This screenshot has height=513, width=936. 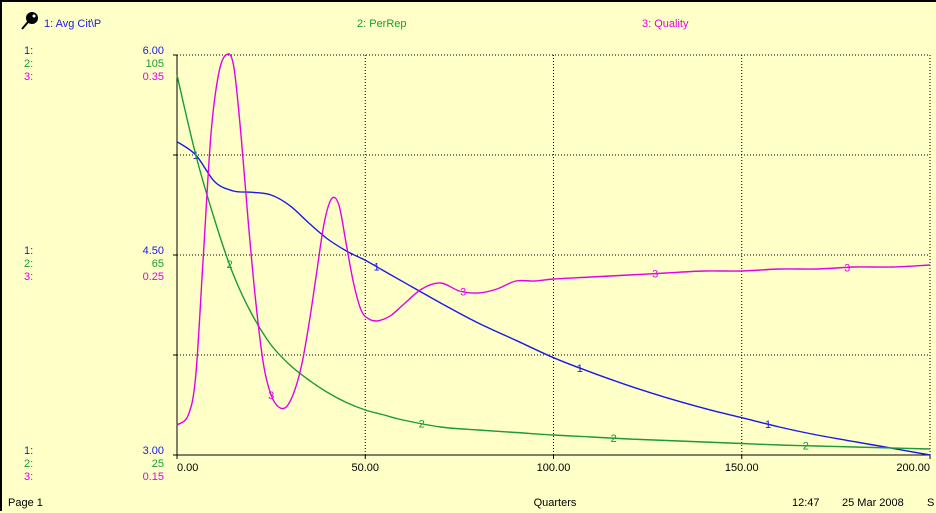 I want to click on footer-time: 12:47, so click(x=806, y=503).